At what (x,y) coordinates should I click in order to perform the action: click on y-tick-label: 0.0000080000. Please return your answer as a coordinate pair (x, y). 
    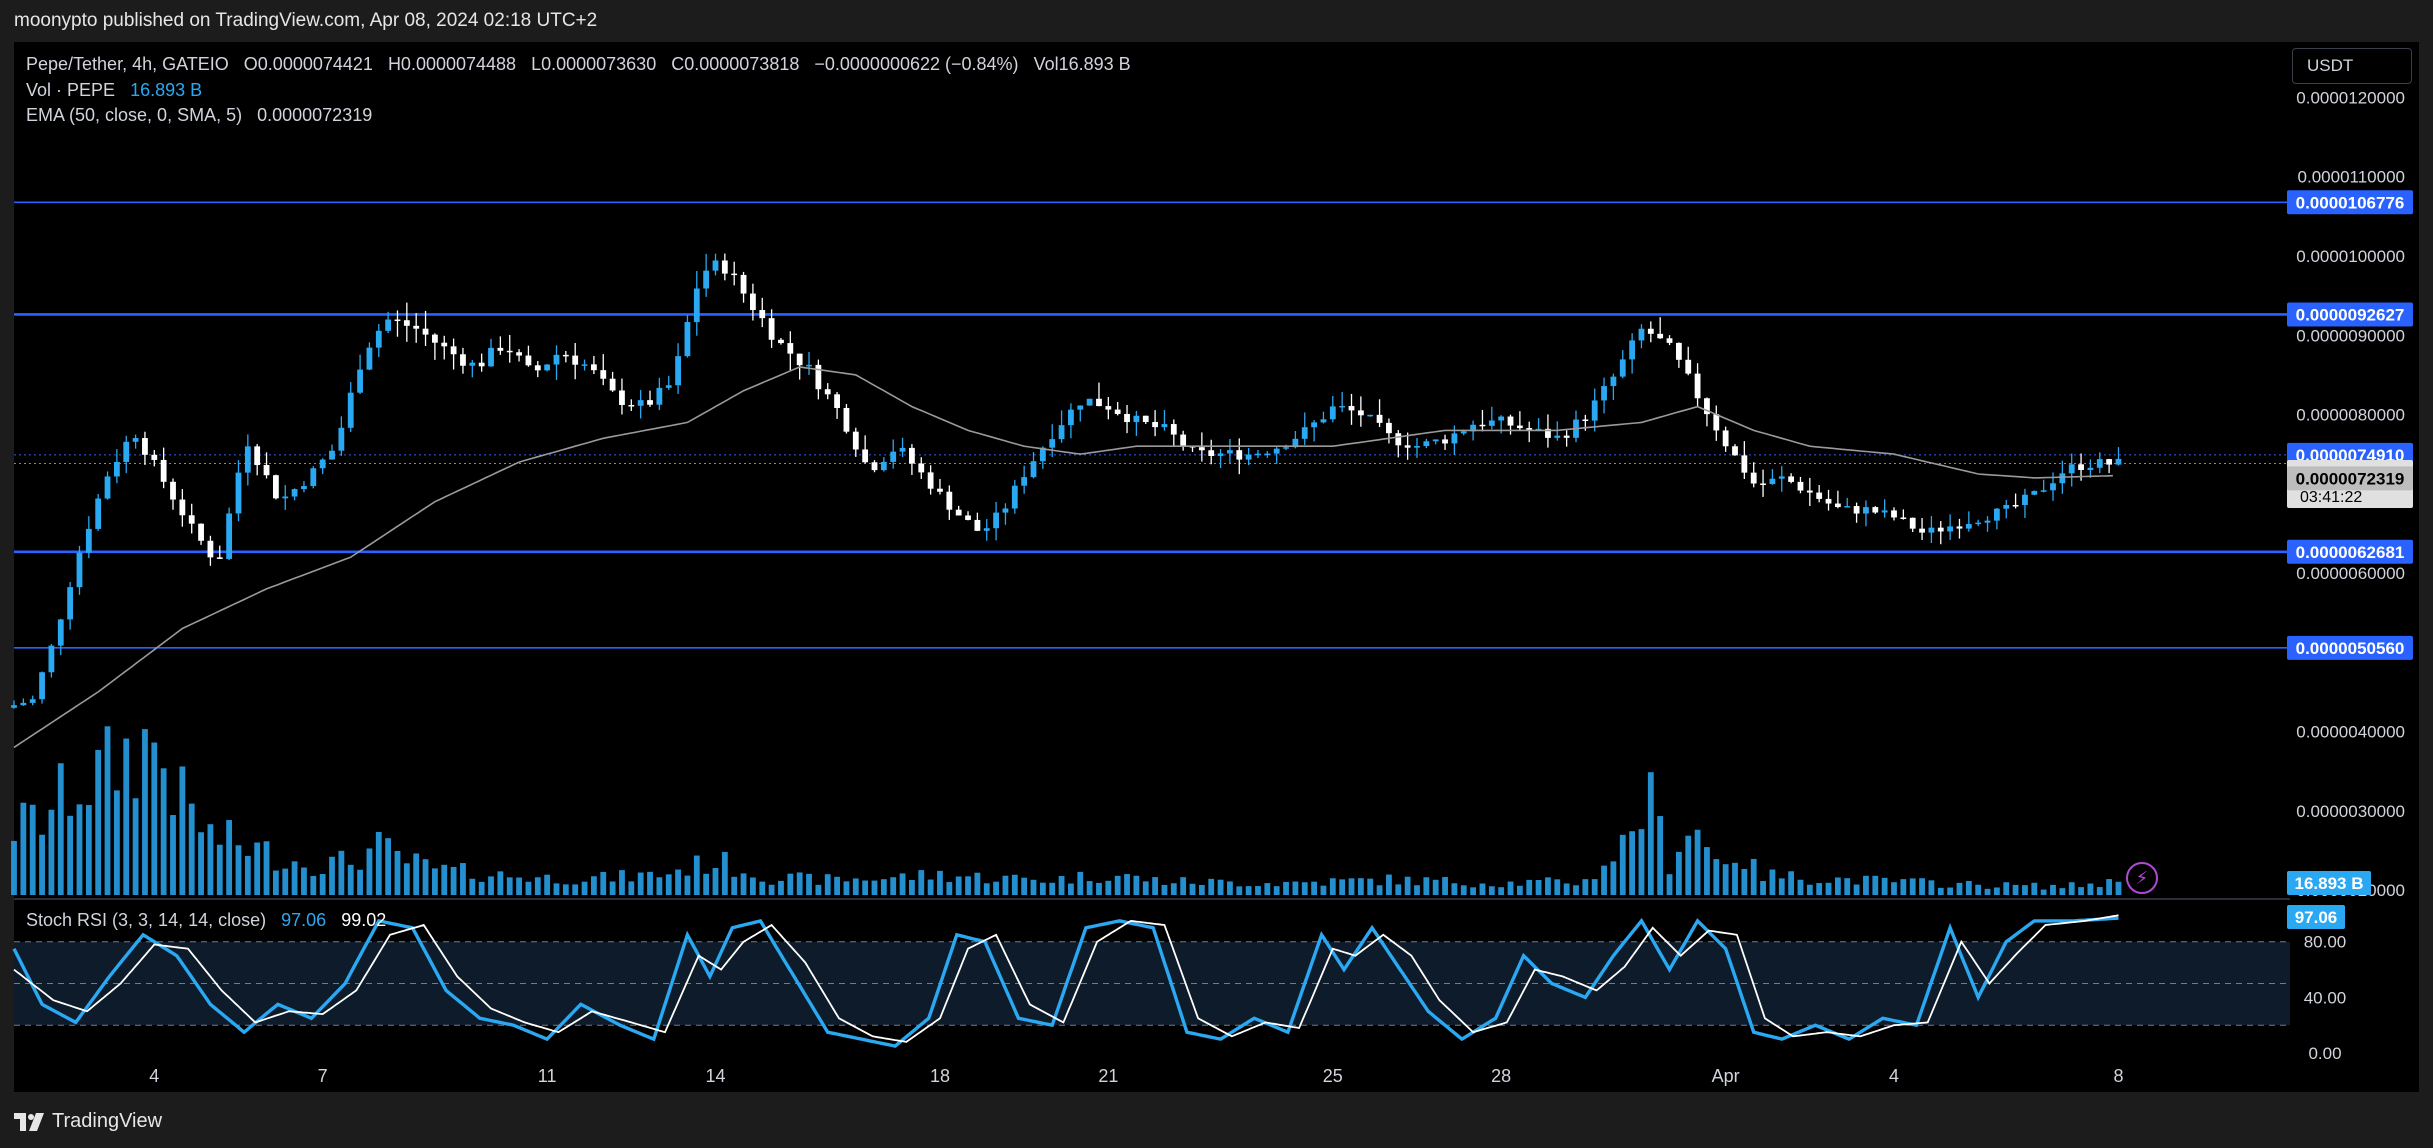
    Looking at the image, I should click on (2350, 415).